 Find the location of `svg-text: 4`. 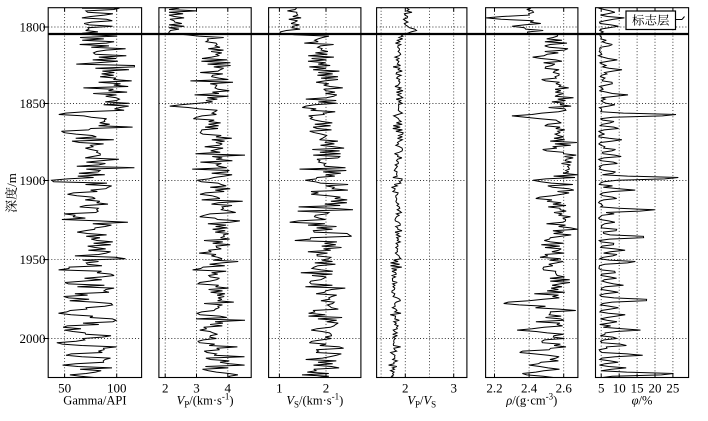

svg-text: 4 is located at coordinates (228, 388).